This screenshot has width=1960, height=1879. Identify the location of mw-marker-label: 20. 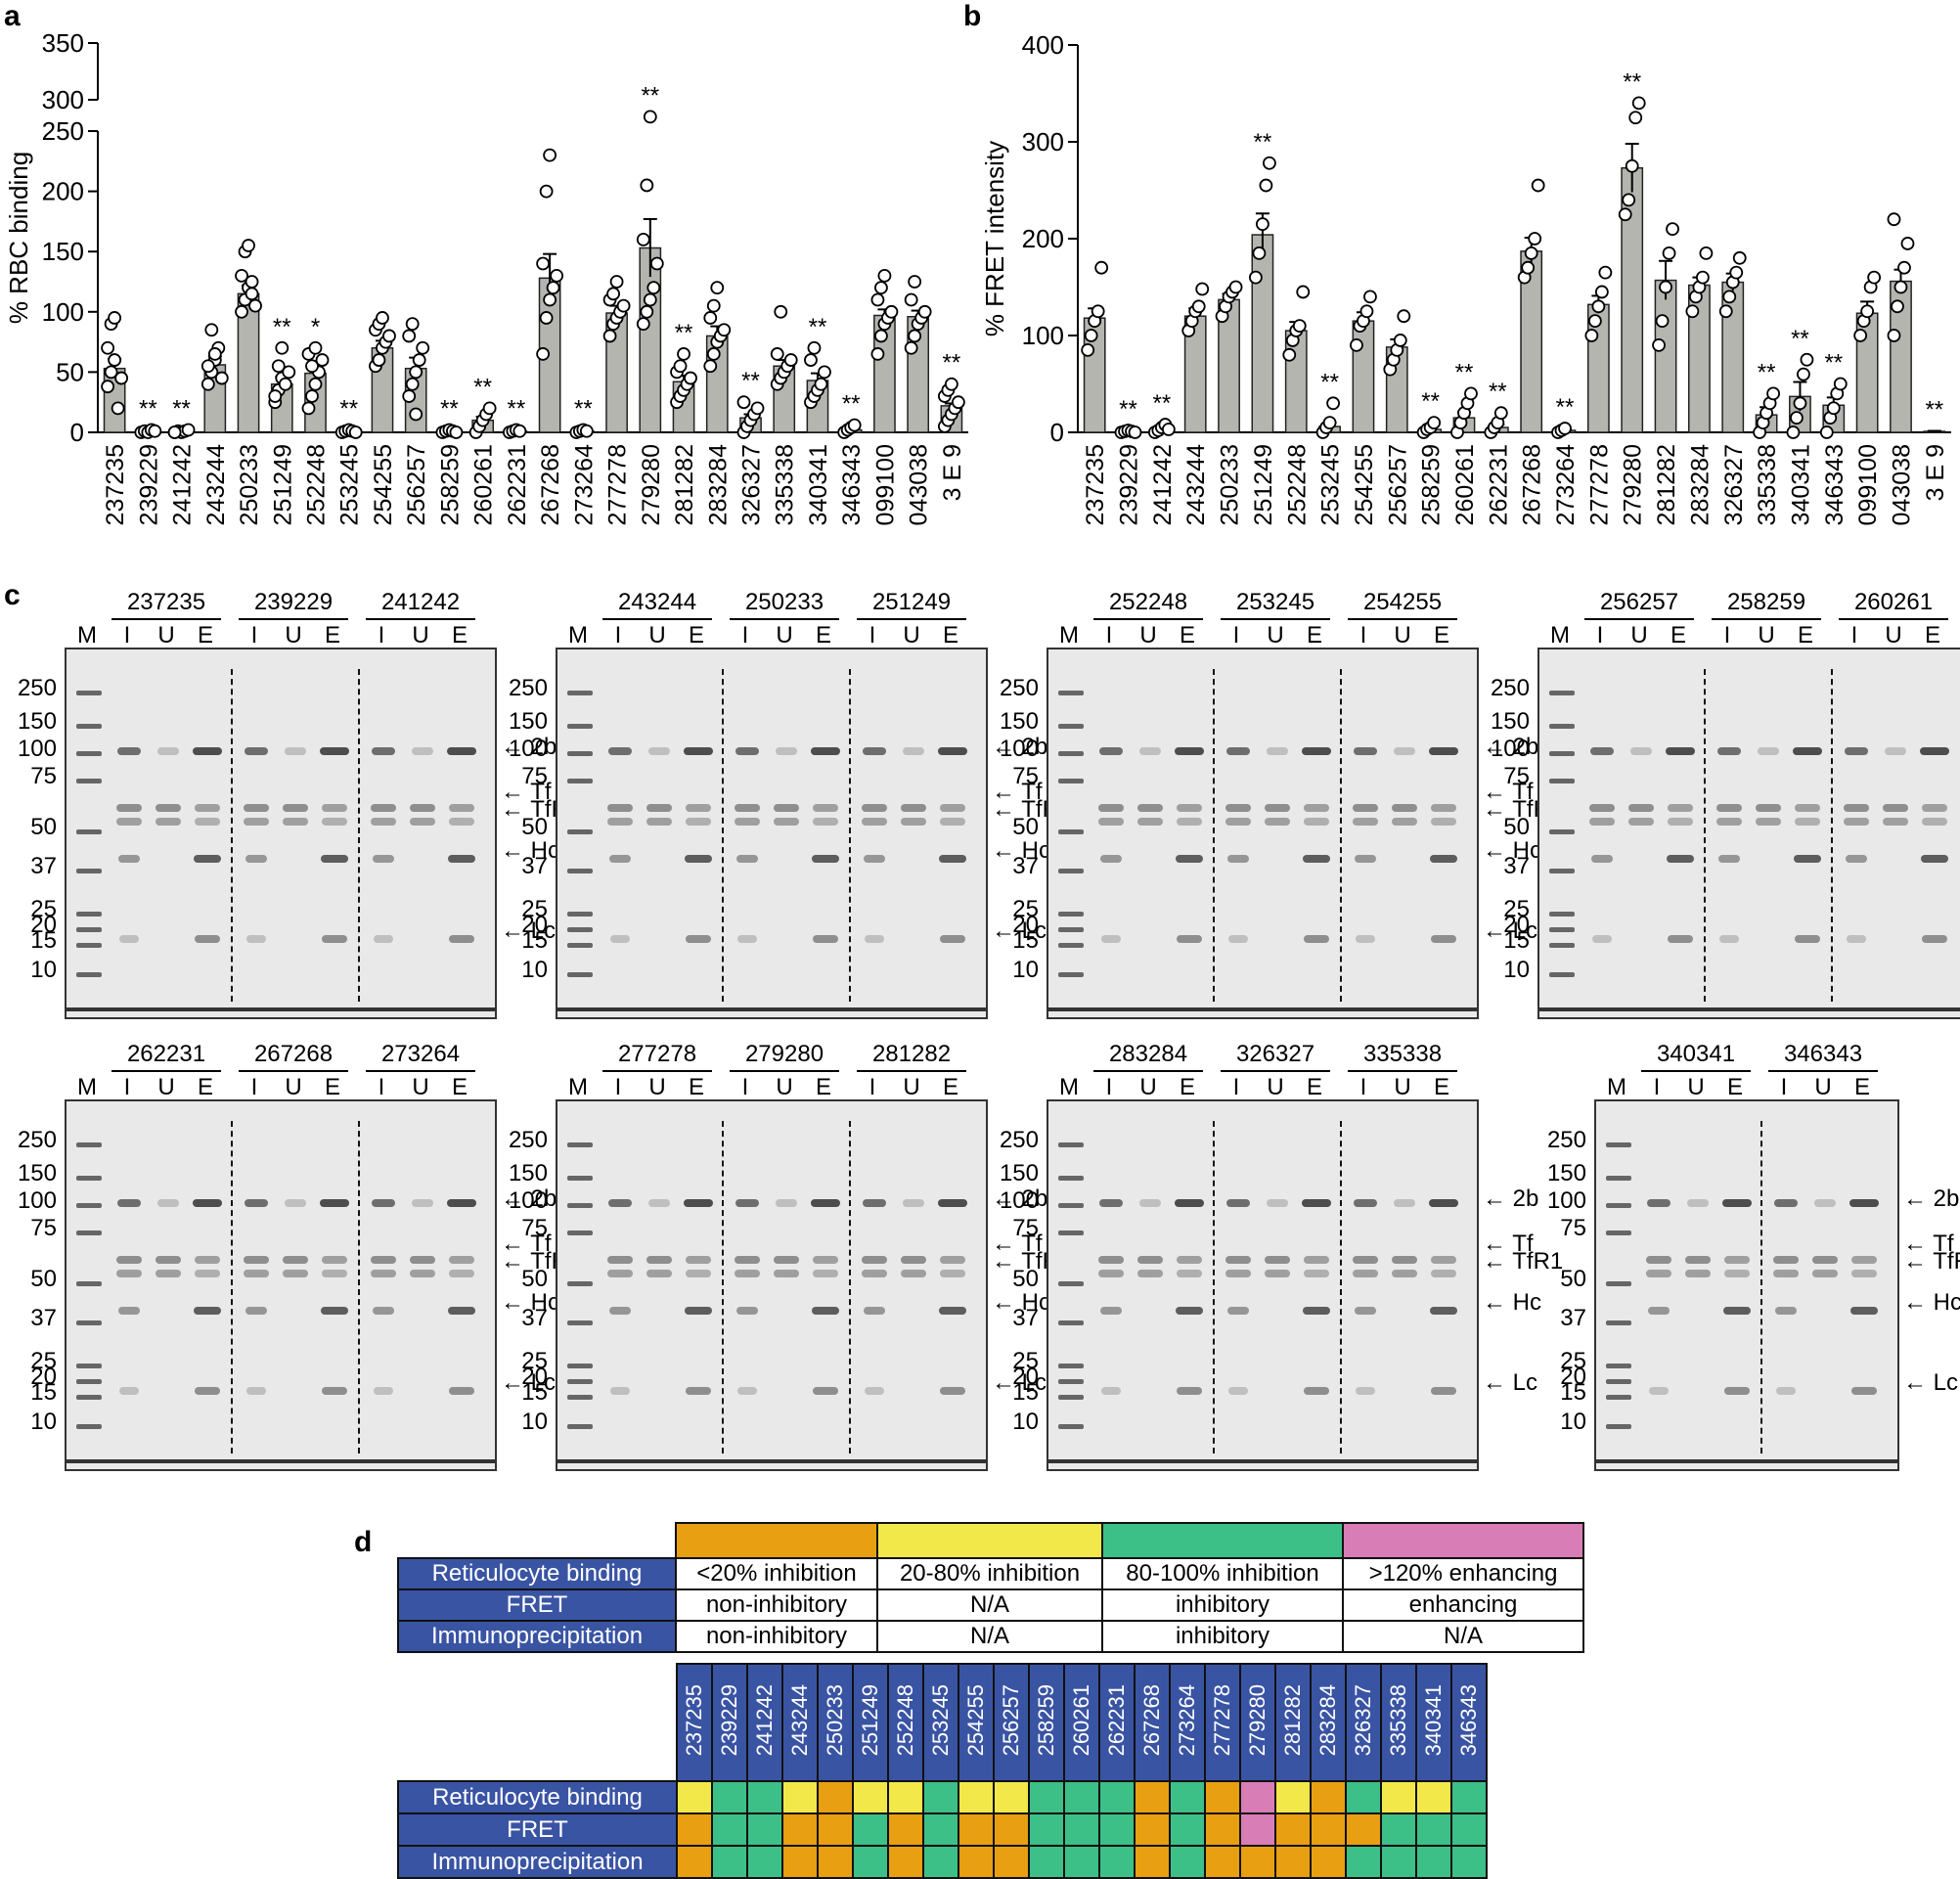
(535, 925).